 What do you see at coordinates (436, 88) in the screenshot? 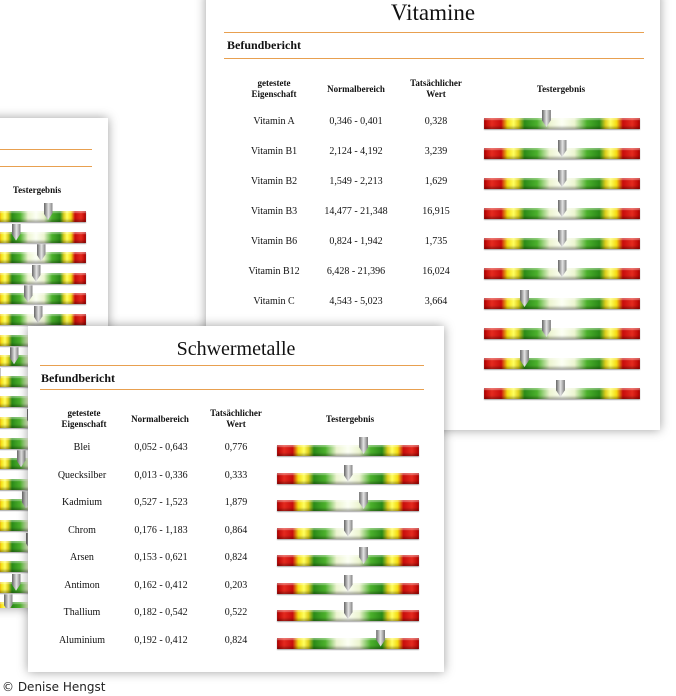
I see `vitamine-header-actual: Tatsächlicher Wert` at bounding box center [436, 88].